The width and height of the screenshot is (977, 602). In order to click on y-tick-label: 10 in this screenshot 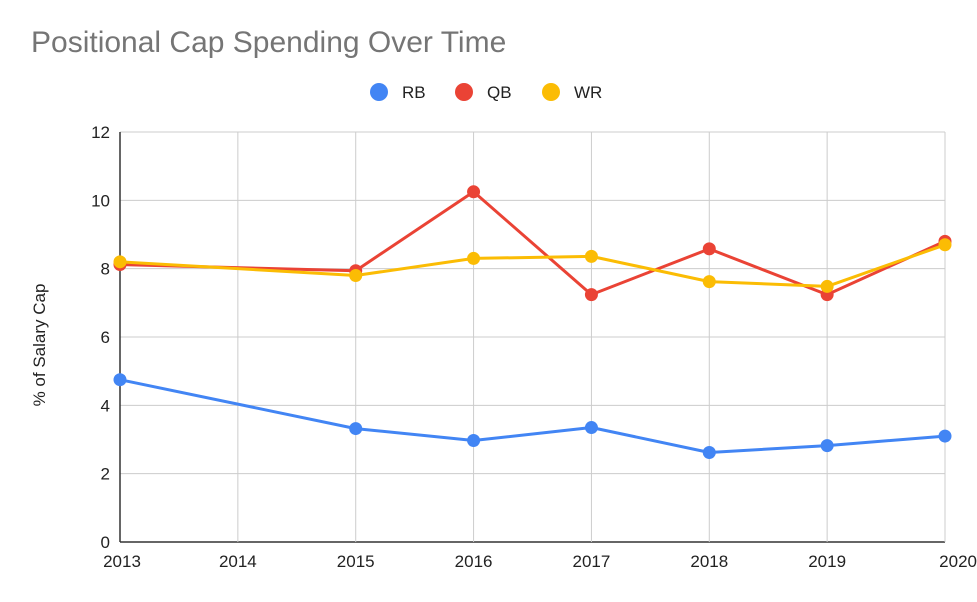, I will do `click(100, 200)`.